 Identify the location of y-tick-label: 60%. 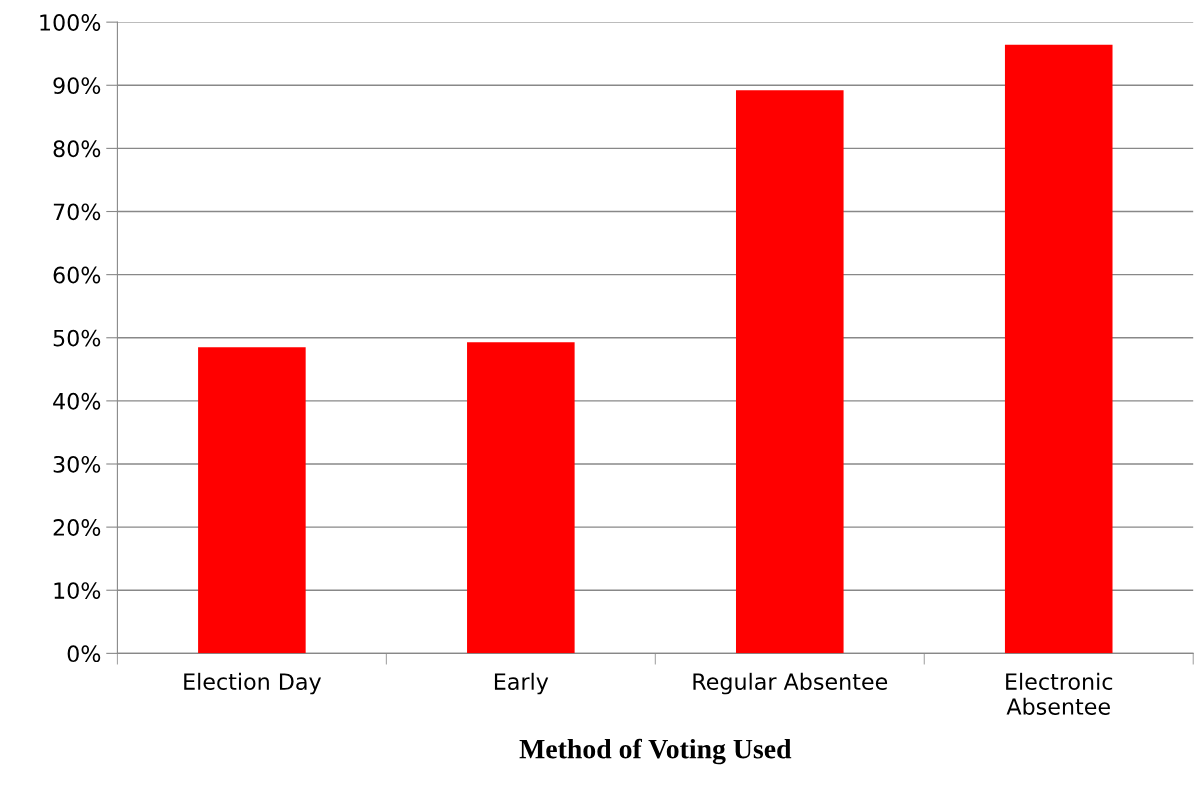
(77, 275).